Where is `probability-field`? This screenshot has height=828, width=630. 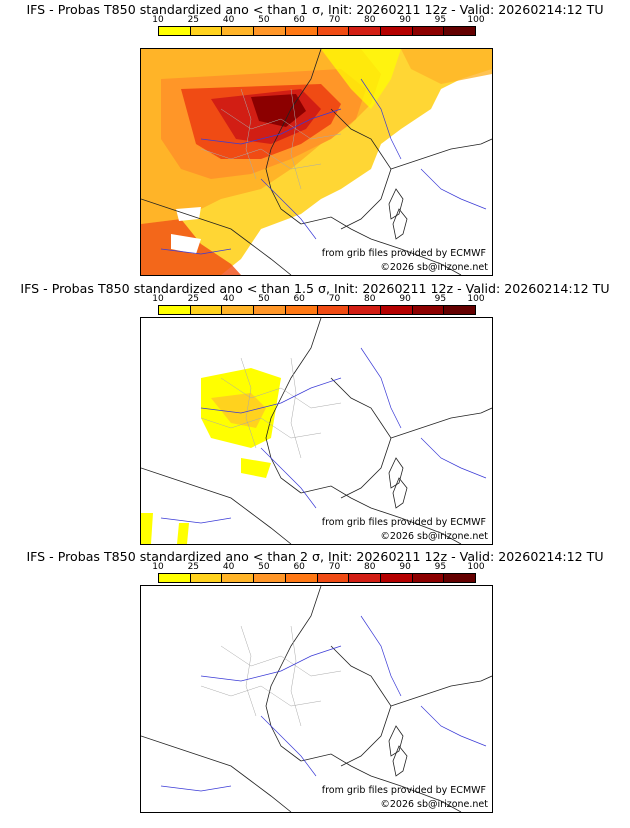
probability-field is located at coordinates (211, 456).